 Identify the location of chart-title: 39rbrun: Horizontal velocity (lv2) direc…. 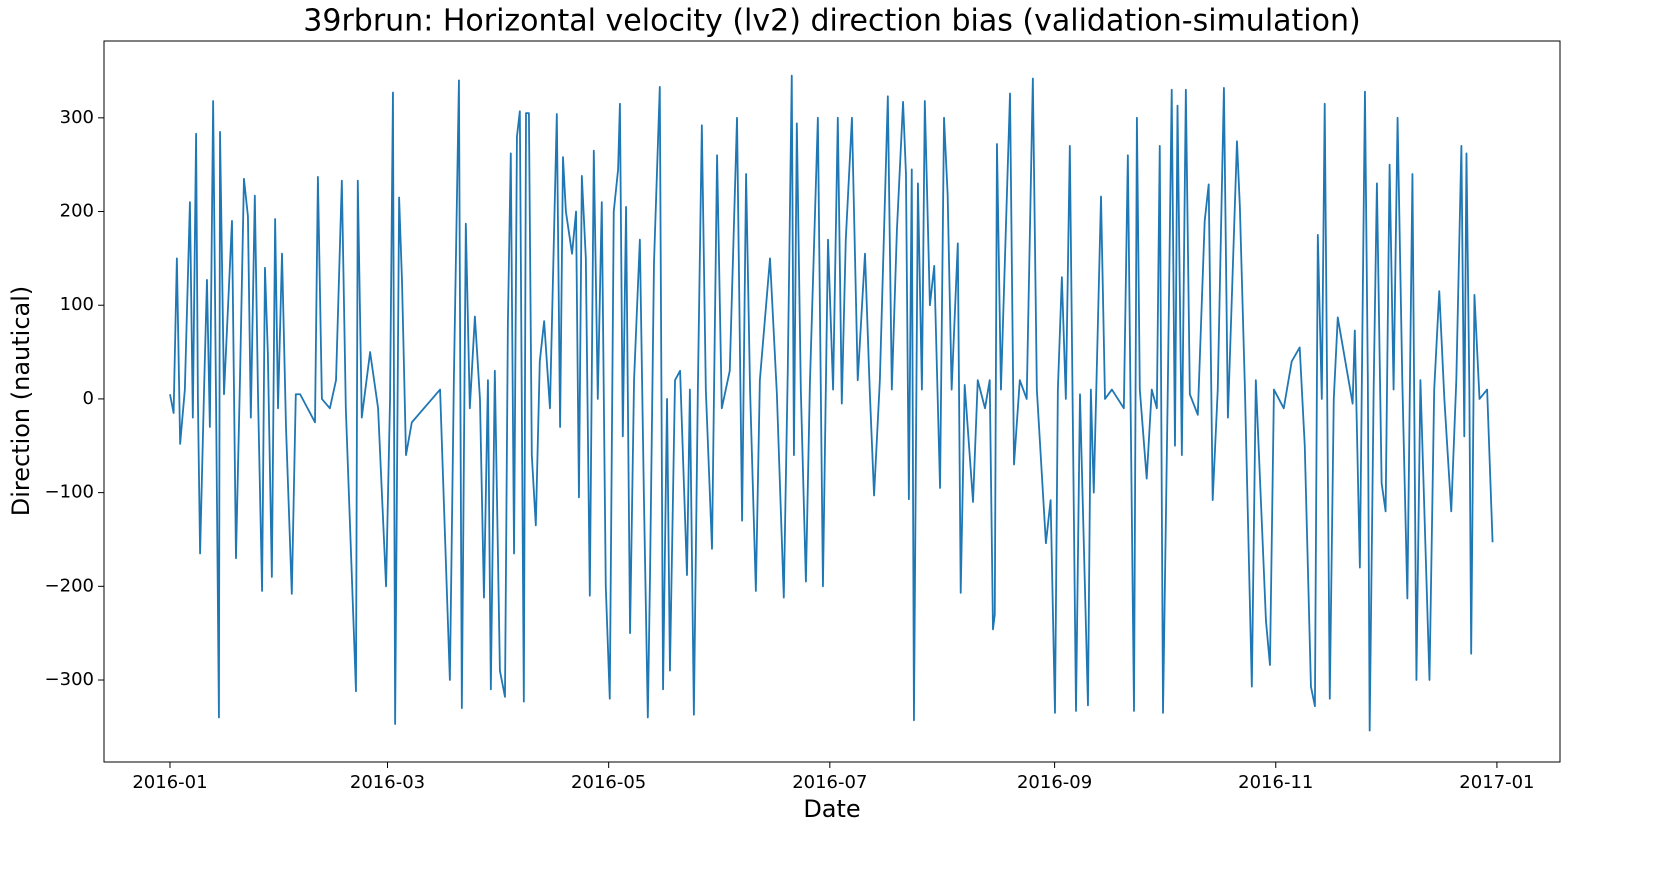
(831, 21).